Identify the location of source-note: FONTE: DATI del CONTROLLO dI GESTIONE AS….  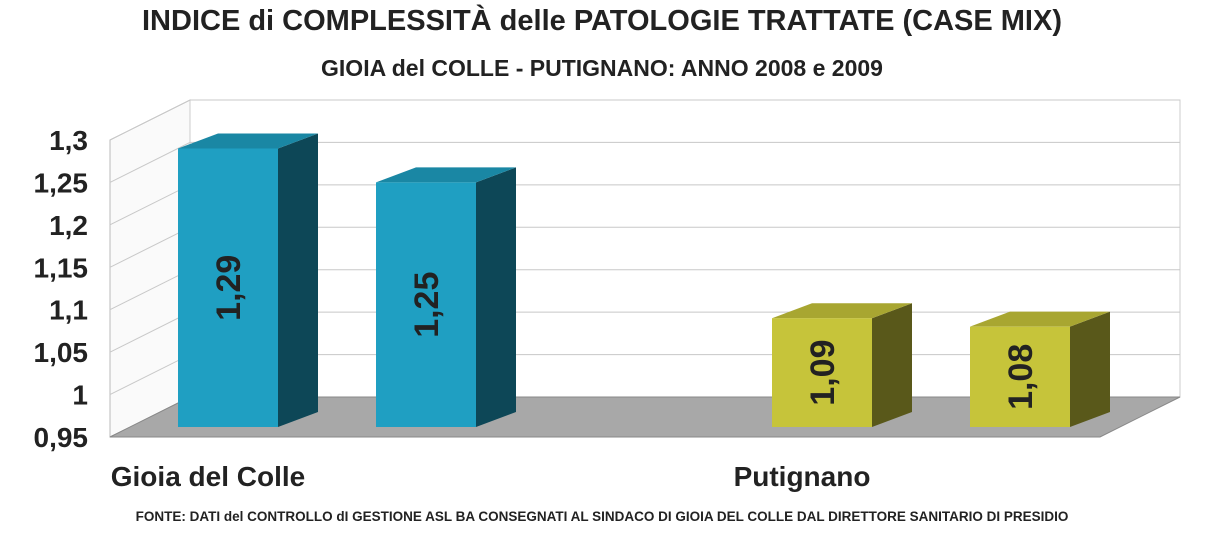
(602, 516).